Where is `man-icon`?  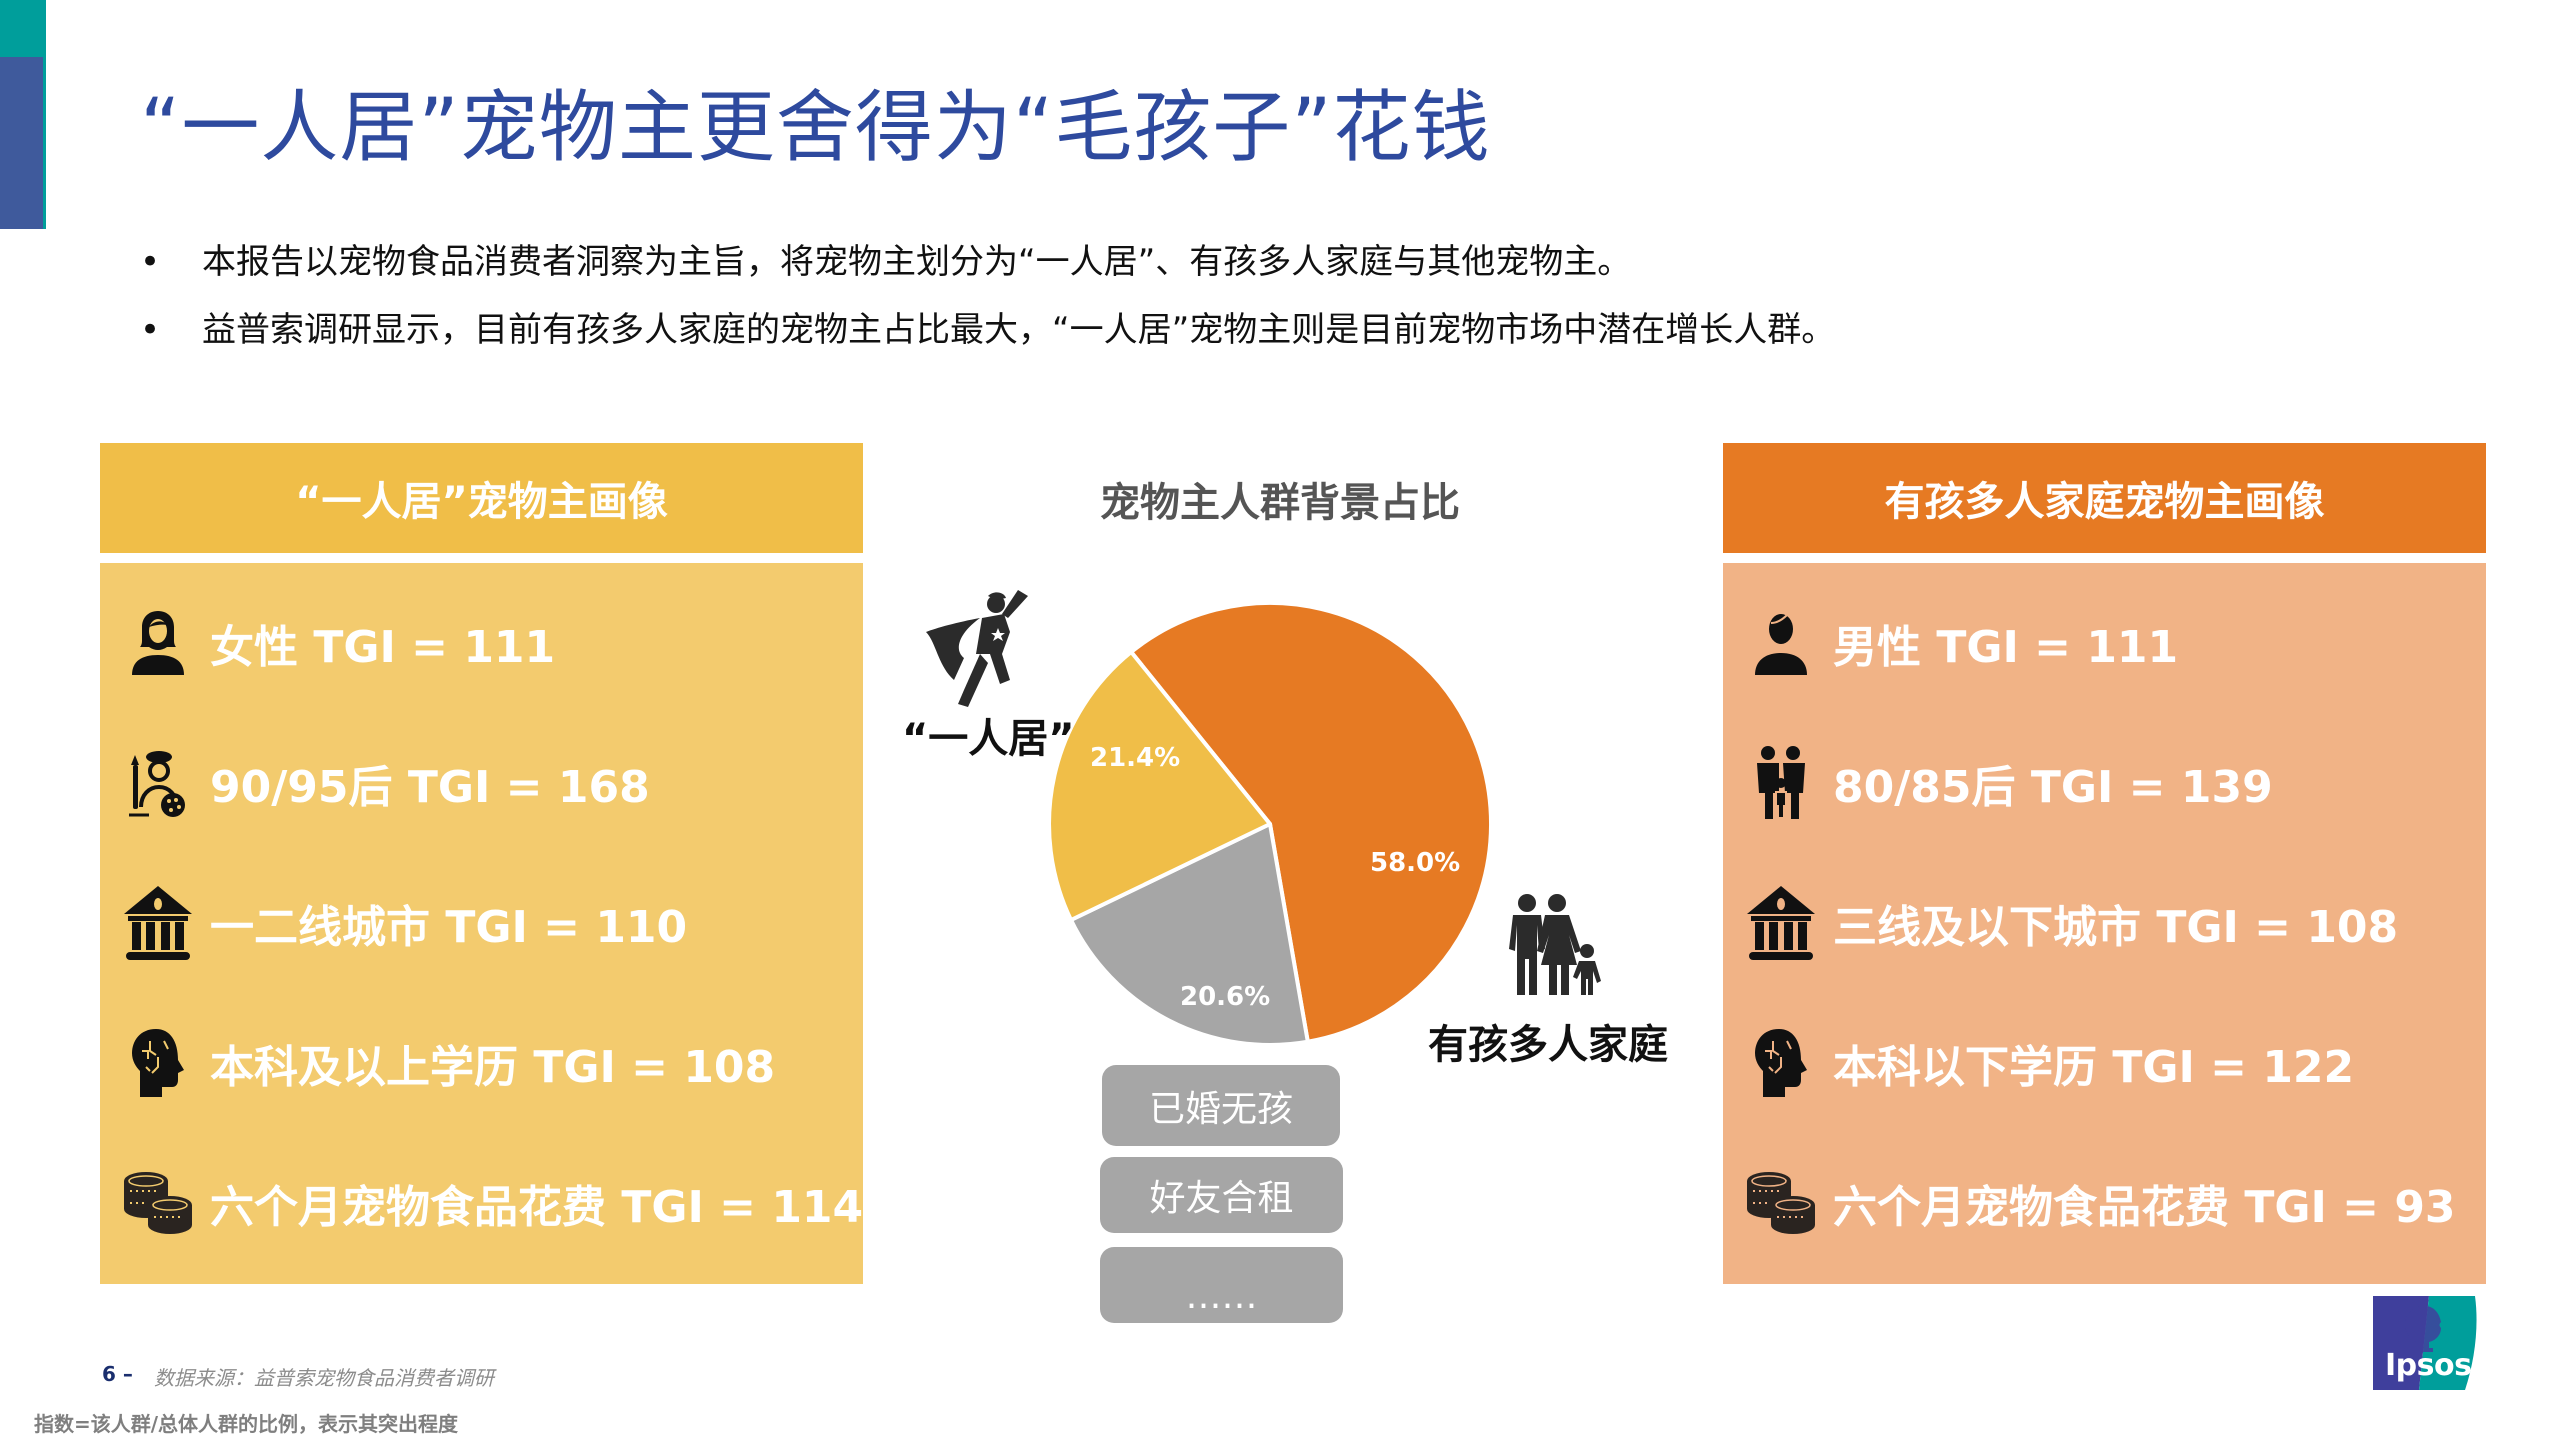
man-icon is located at coordinates (1781, 643).